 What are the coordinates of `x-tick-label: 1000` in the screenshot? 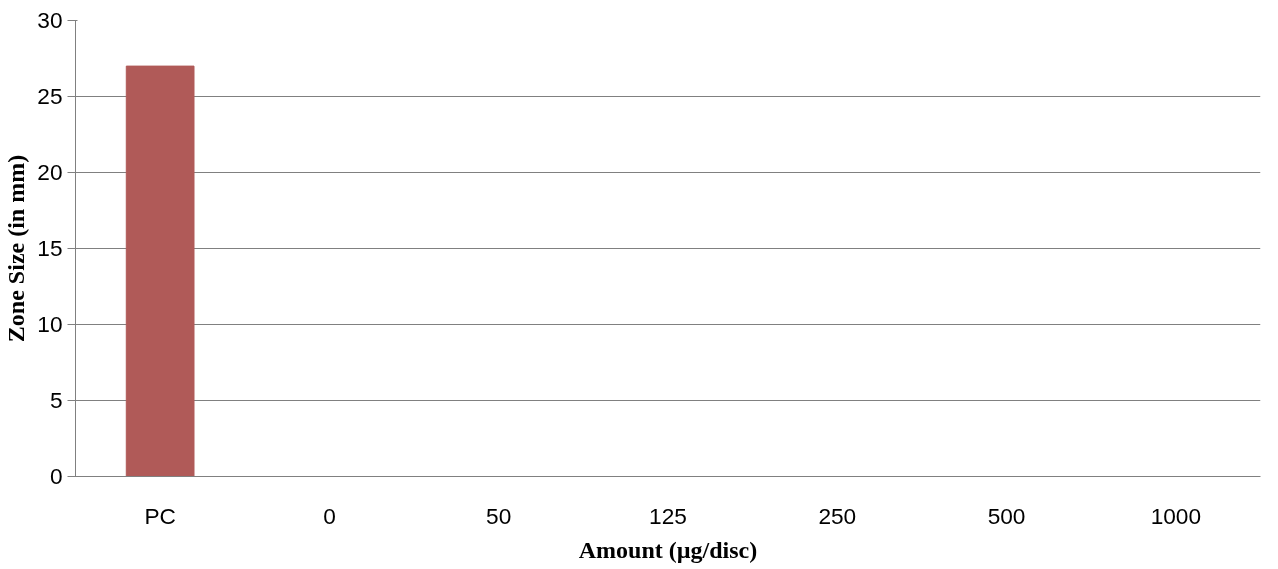 It's located at (1176, 515).